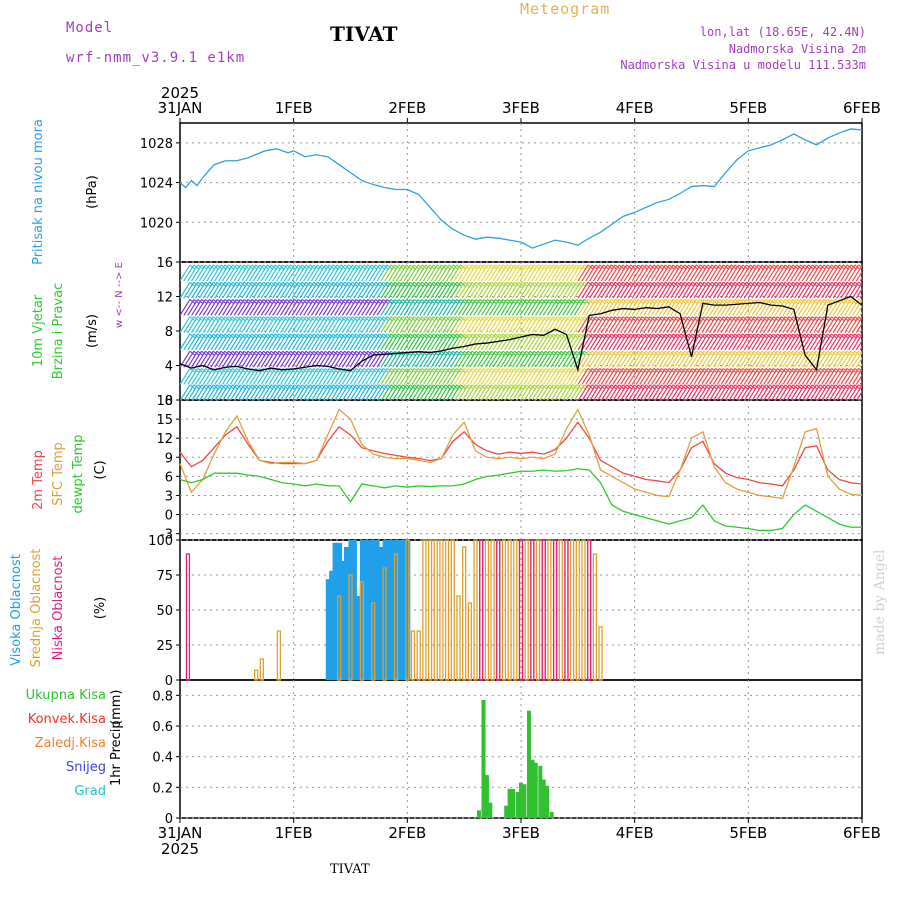  I want to click on mid-cloud-bar, so click(452, 610).